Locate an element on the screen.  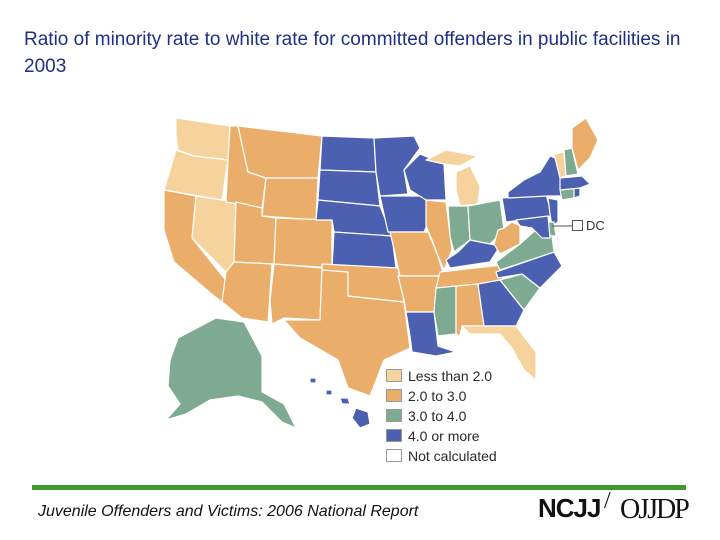
ojjdp-logo: OJJDP is located at coordinates (655, 509).